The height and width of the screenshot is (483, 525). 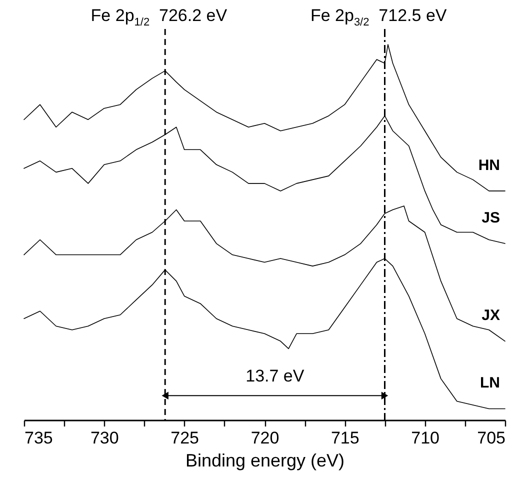 What do you see at coordinates (265, 438) in the screenshot?
I see `x-tick-label: 720` at bounding box center [265, 438].